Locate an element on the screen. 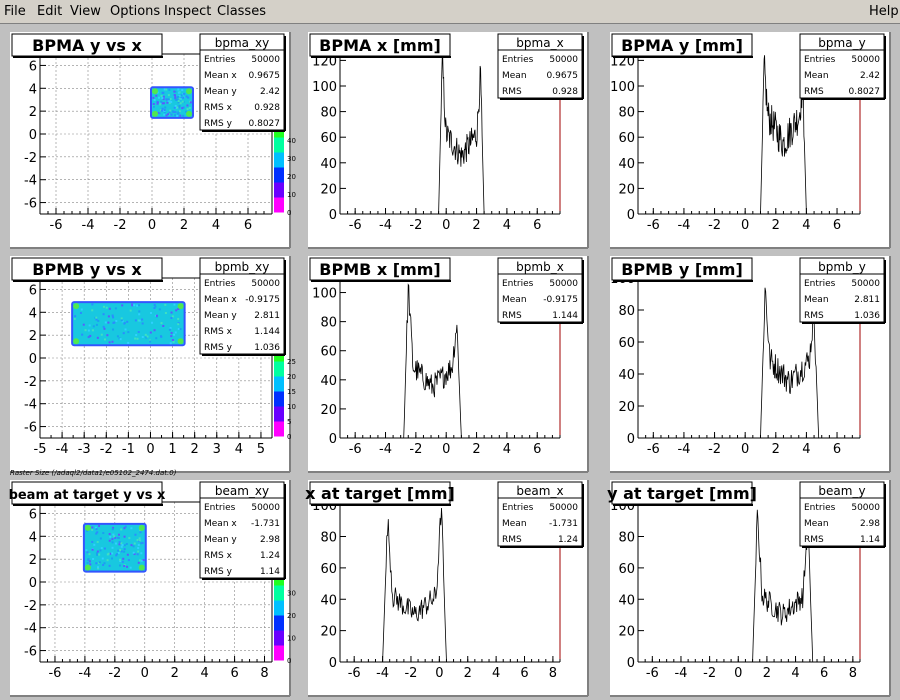 This screenshot has width=900, height=700. y-tick-label: 20 is located at coordinates (328, 410).